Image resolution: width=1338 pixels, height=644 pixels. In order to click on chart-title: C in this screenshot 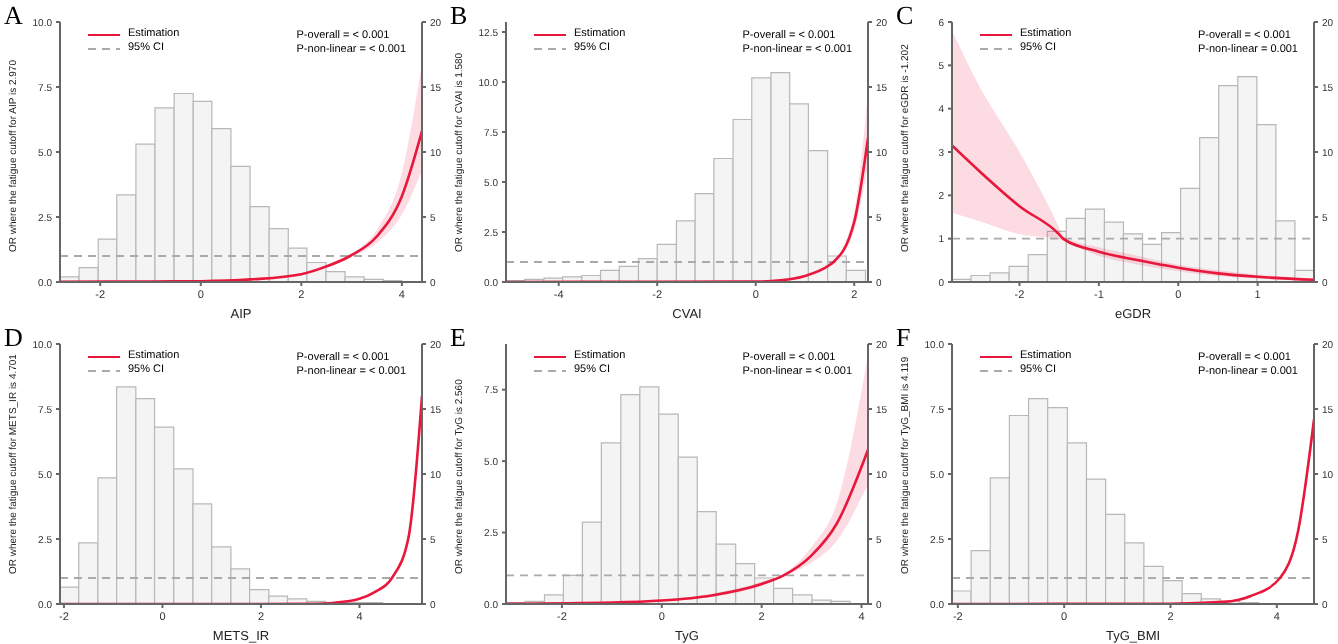, I will do `click(905, 15)`.